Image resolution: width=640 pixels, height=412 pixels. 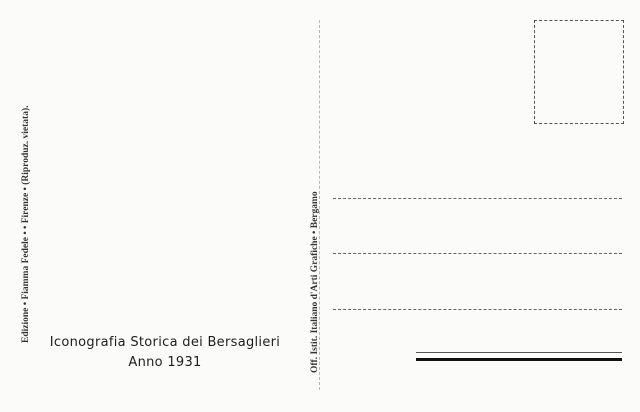 What do you see at coordinates (165, 362) in the screenshot?
I see `postcard-year: Anno 1931` at bounding box center [165, 362].